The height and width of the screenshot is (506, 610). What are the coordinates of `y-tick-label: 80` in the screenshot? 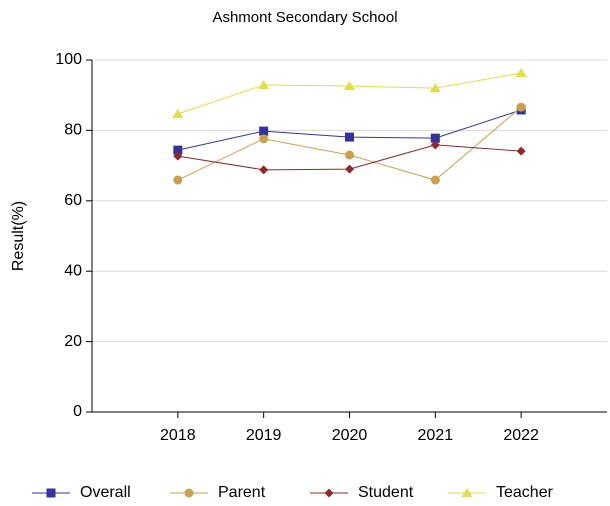 It's located at (73, 130).